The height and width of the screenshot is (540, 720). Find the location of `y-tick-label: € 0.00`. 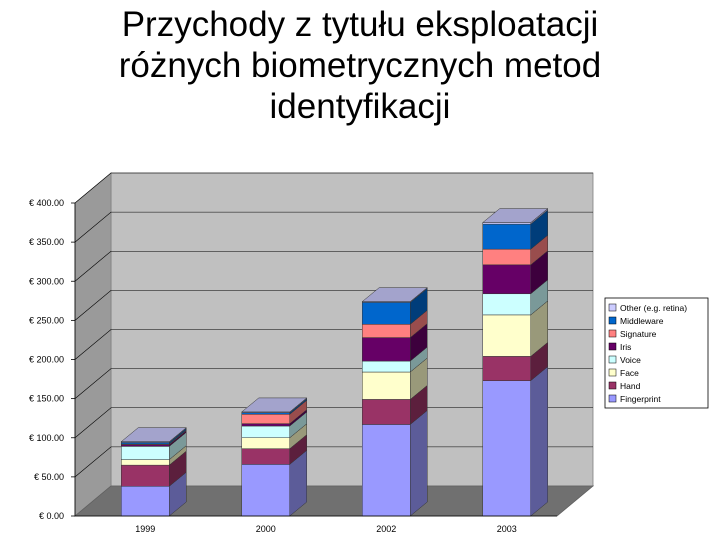

y-tick-label: € 0.00 is located at coordinates (51, 516).